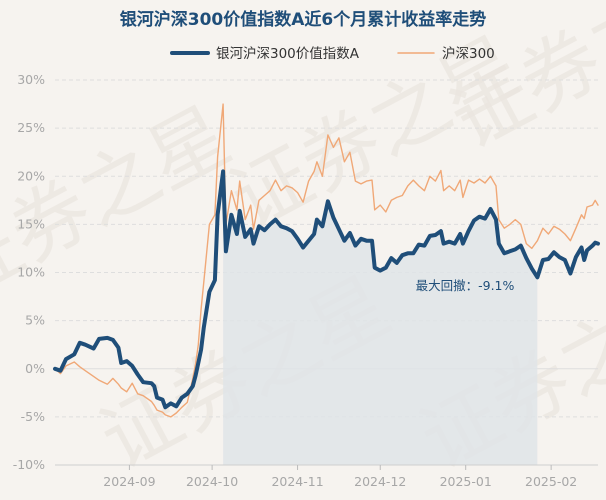 The width and height of the screenshot is (606, 500). I want to click on y-tick-label: 10%, so click(31, 272).